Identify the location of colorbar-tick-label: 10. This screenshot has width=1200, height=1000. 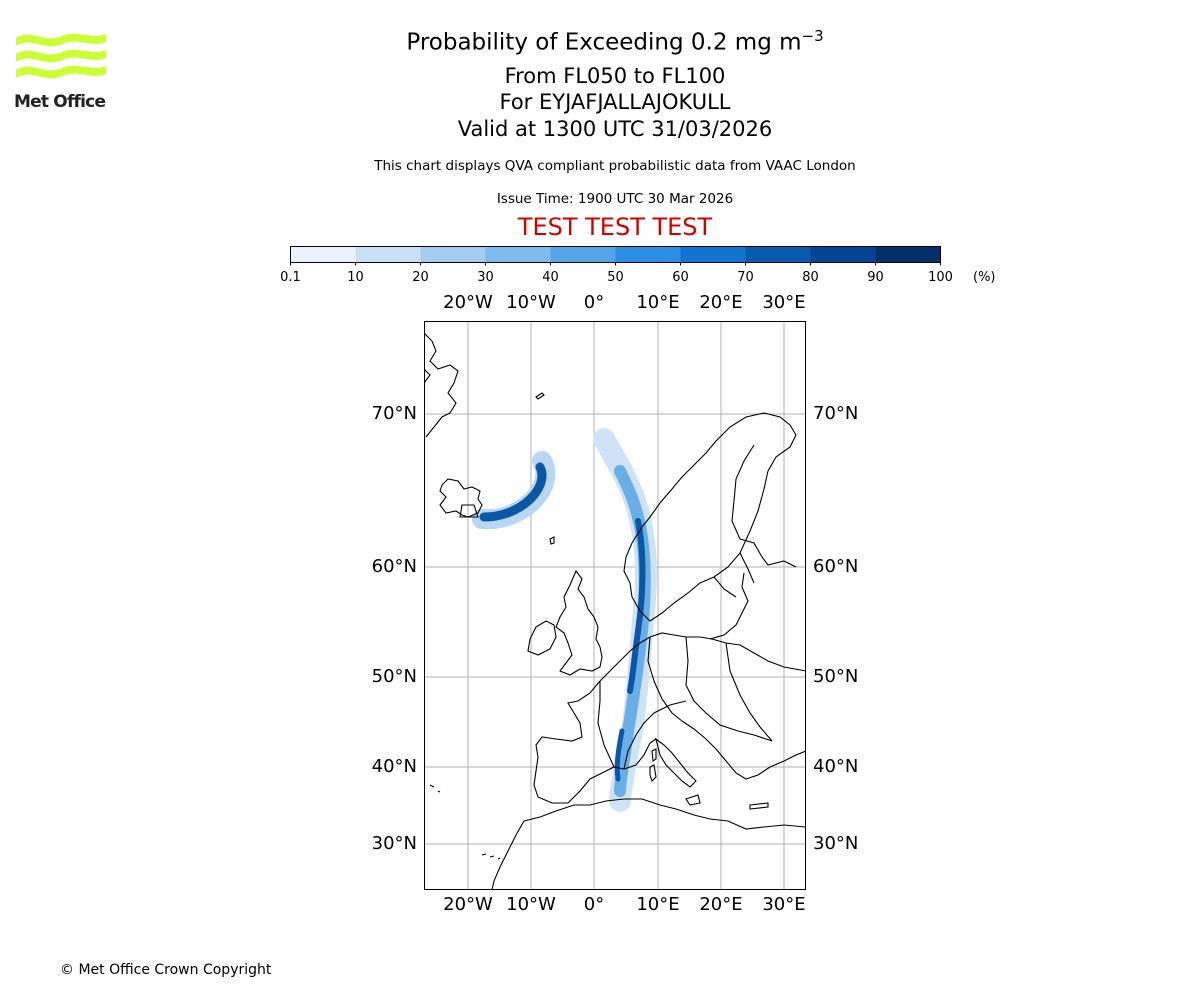
(355, 277).